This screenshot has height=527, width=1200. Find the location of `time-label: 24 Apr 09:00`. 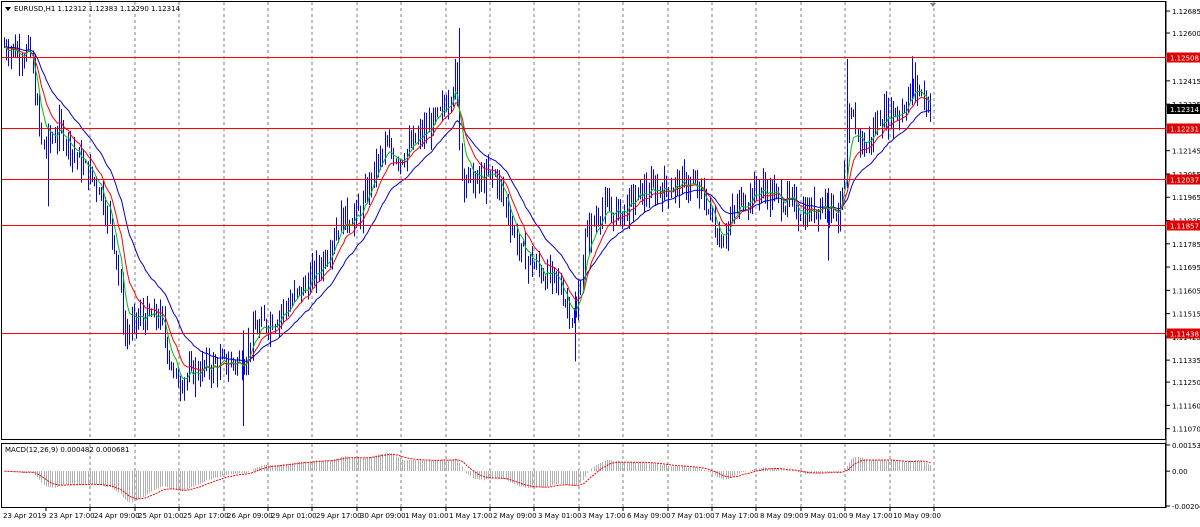

time-label: 24 Apr 09:00 is located at coordinates (117, 516).